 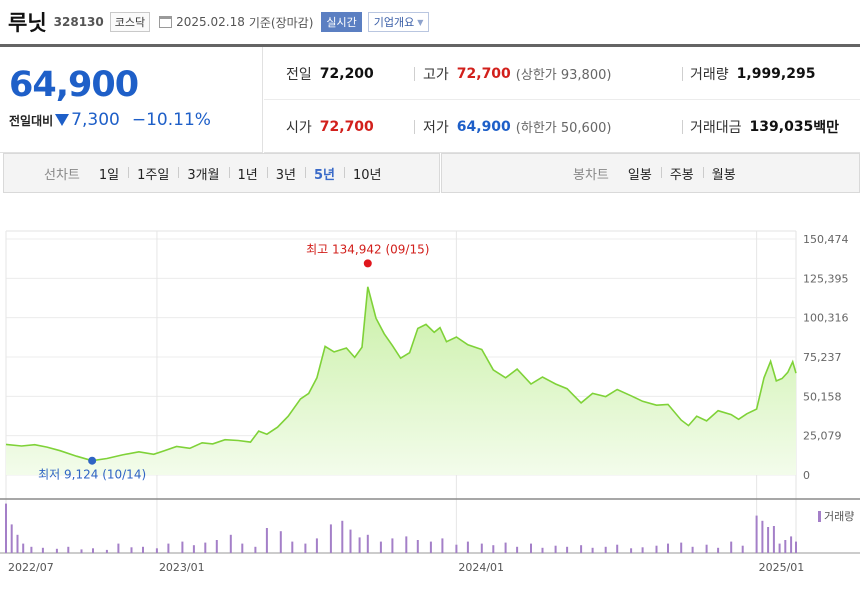 What do you see at coordinates (822, 357) in the screenshot?
I see `y-tick-label: 75,237` at bounding box center [822, 357].